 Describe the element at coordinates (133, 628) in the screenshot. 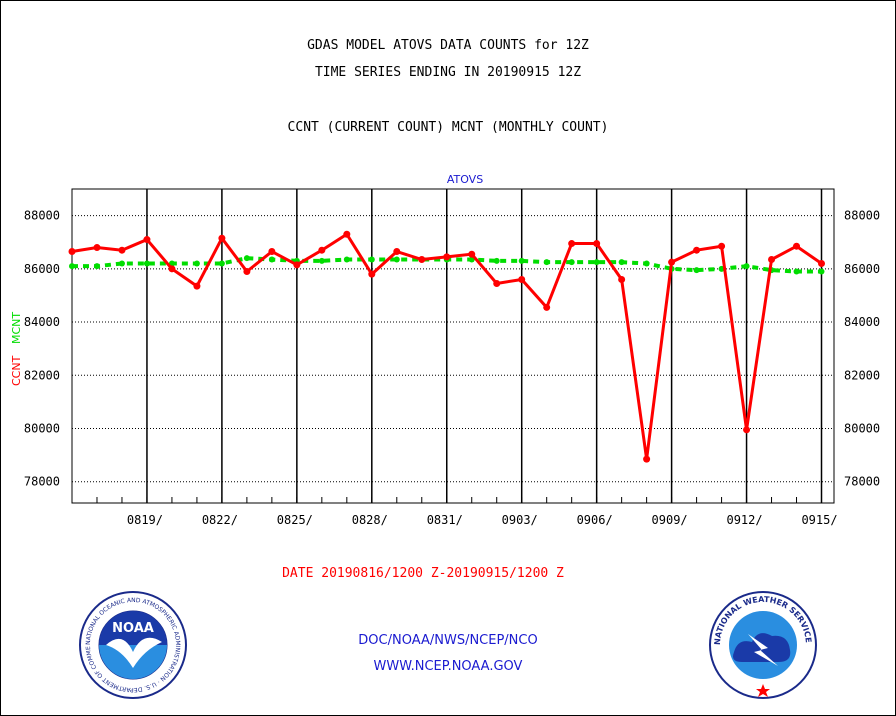

I see `noaa-logo-text: NOAA` at that location.